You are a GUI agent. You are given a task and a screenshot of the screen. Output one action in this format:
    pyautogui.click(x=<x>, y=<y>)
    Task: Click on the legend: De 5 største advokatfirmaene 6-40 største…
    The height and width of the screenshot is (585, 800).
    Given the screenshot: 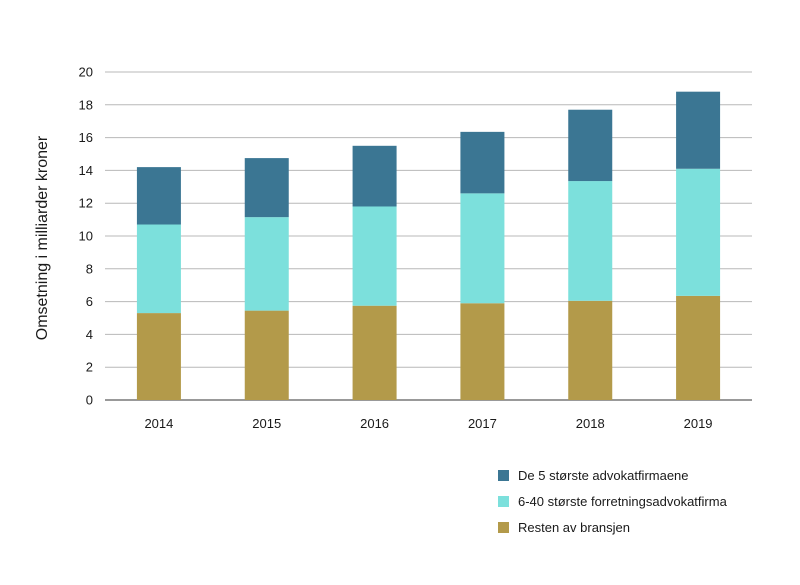 What is the action you would take?
    pyautogui.click(x=613, y=501)
    